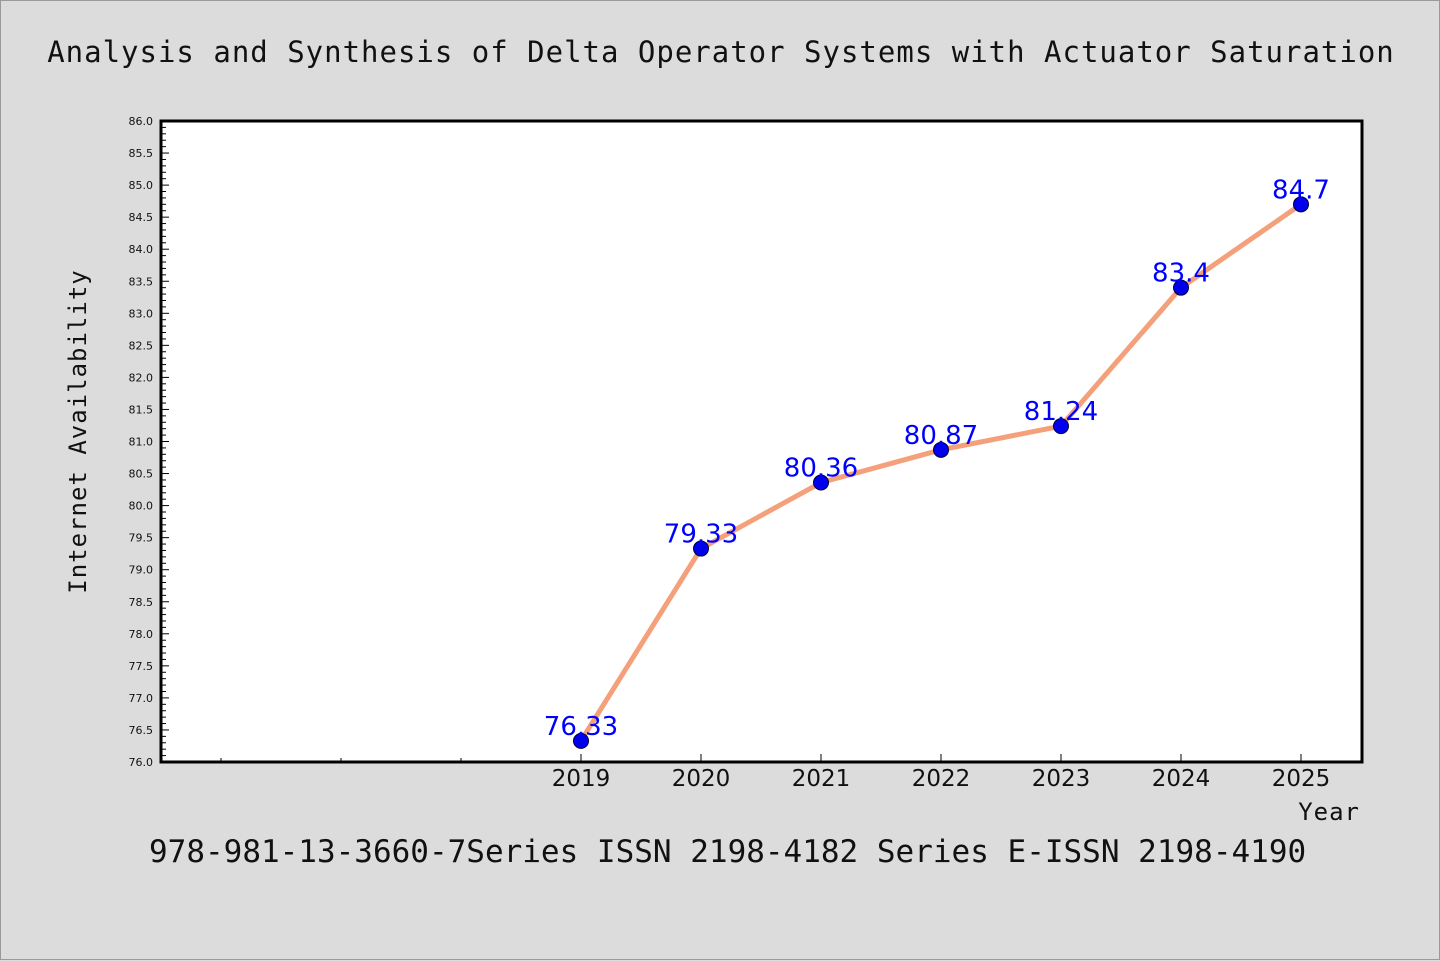 The height and width of the screenshot is (961, 1440). What do you see at coordinates (821, 469) in the screenshot?
I see `data-label: 80.36` at bounding box center [821, 469].